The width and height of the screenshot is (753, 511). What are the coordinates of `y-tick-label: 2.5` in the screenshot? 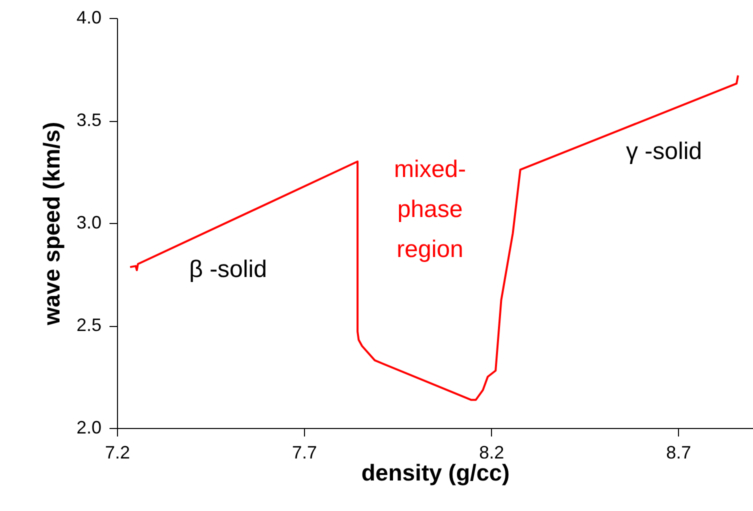 It's located at (89, 325).